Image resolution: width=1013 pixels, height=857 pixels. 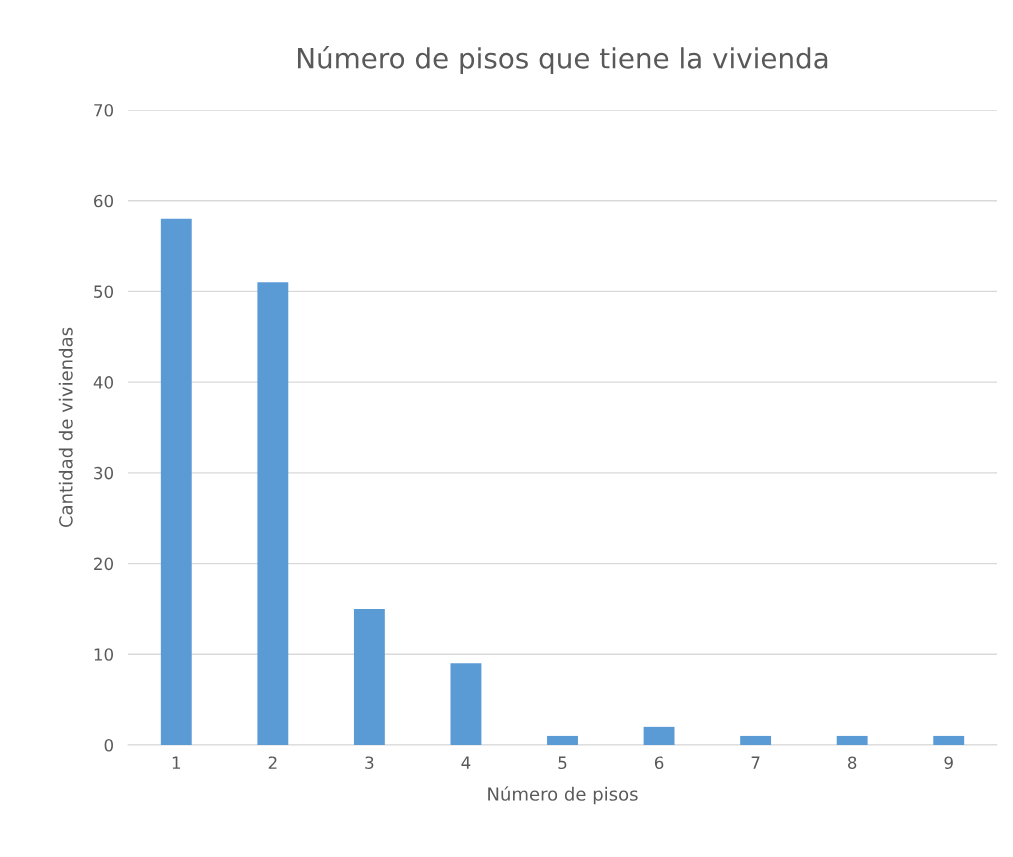 I want to click on y-tick-label: 0, so click(x=108, y=745).